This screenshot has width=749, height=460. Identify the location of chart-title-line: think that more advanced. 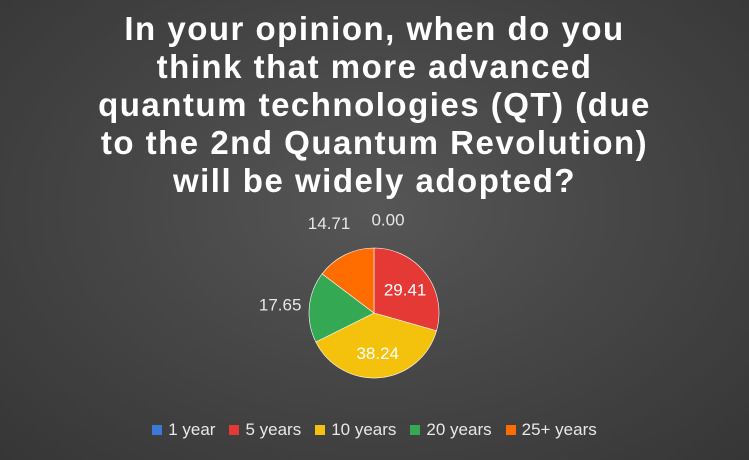
(374, 66).